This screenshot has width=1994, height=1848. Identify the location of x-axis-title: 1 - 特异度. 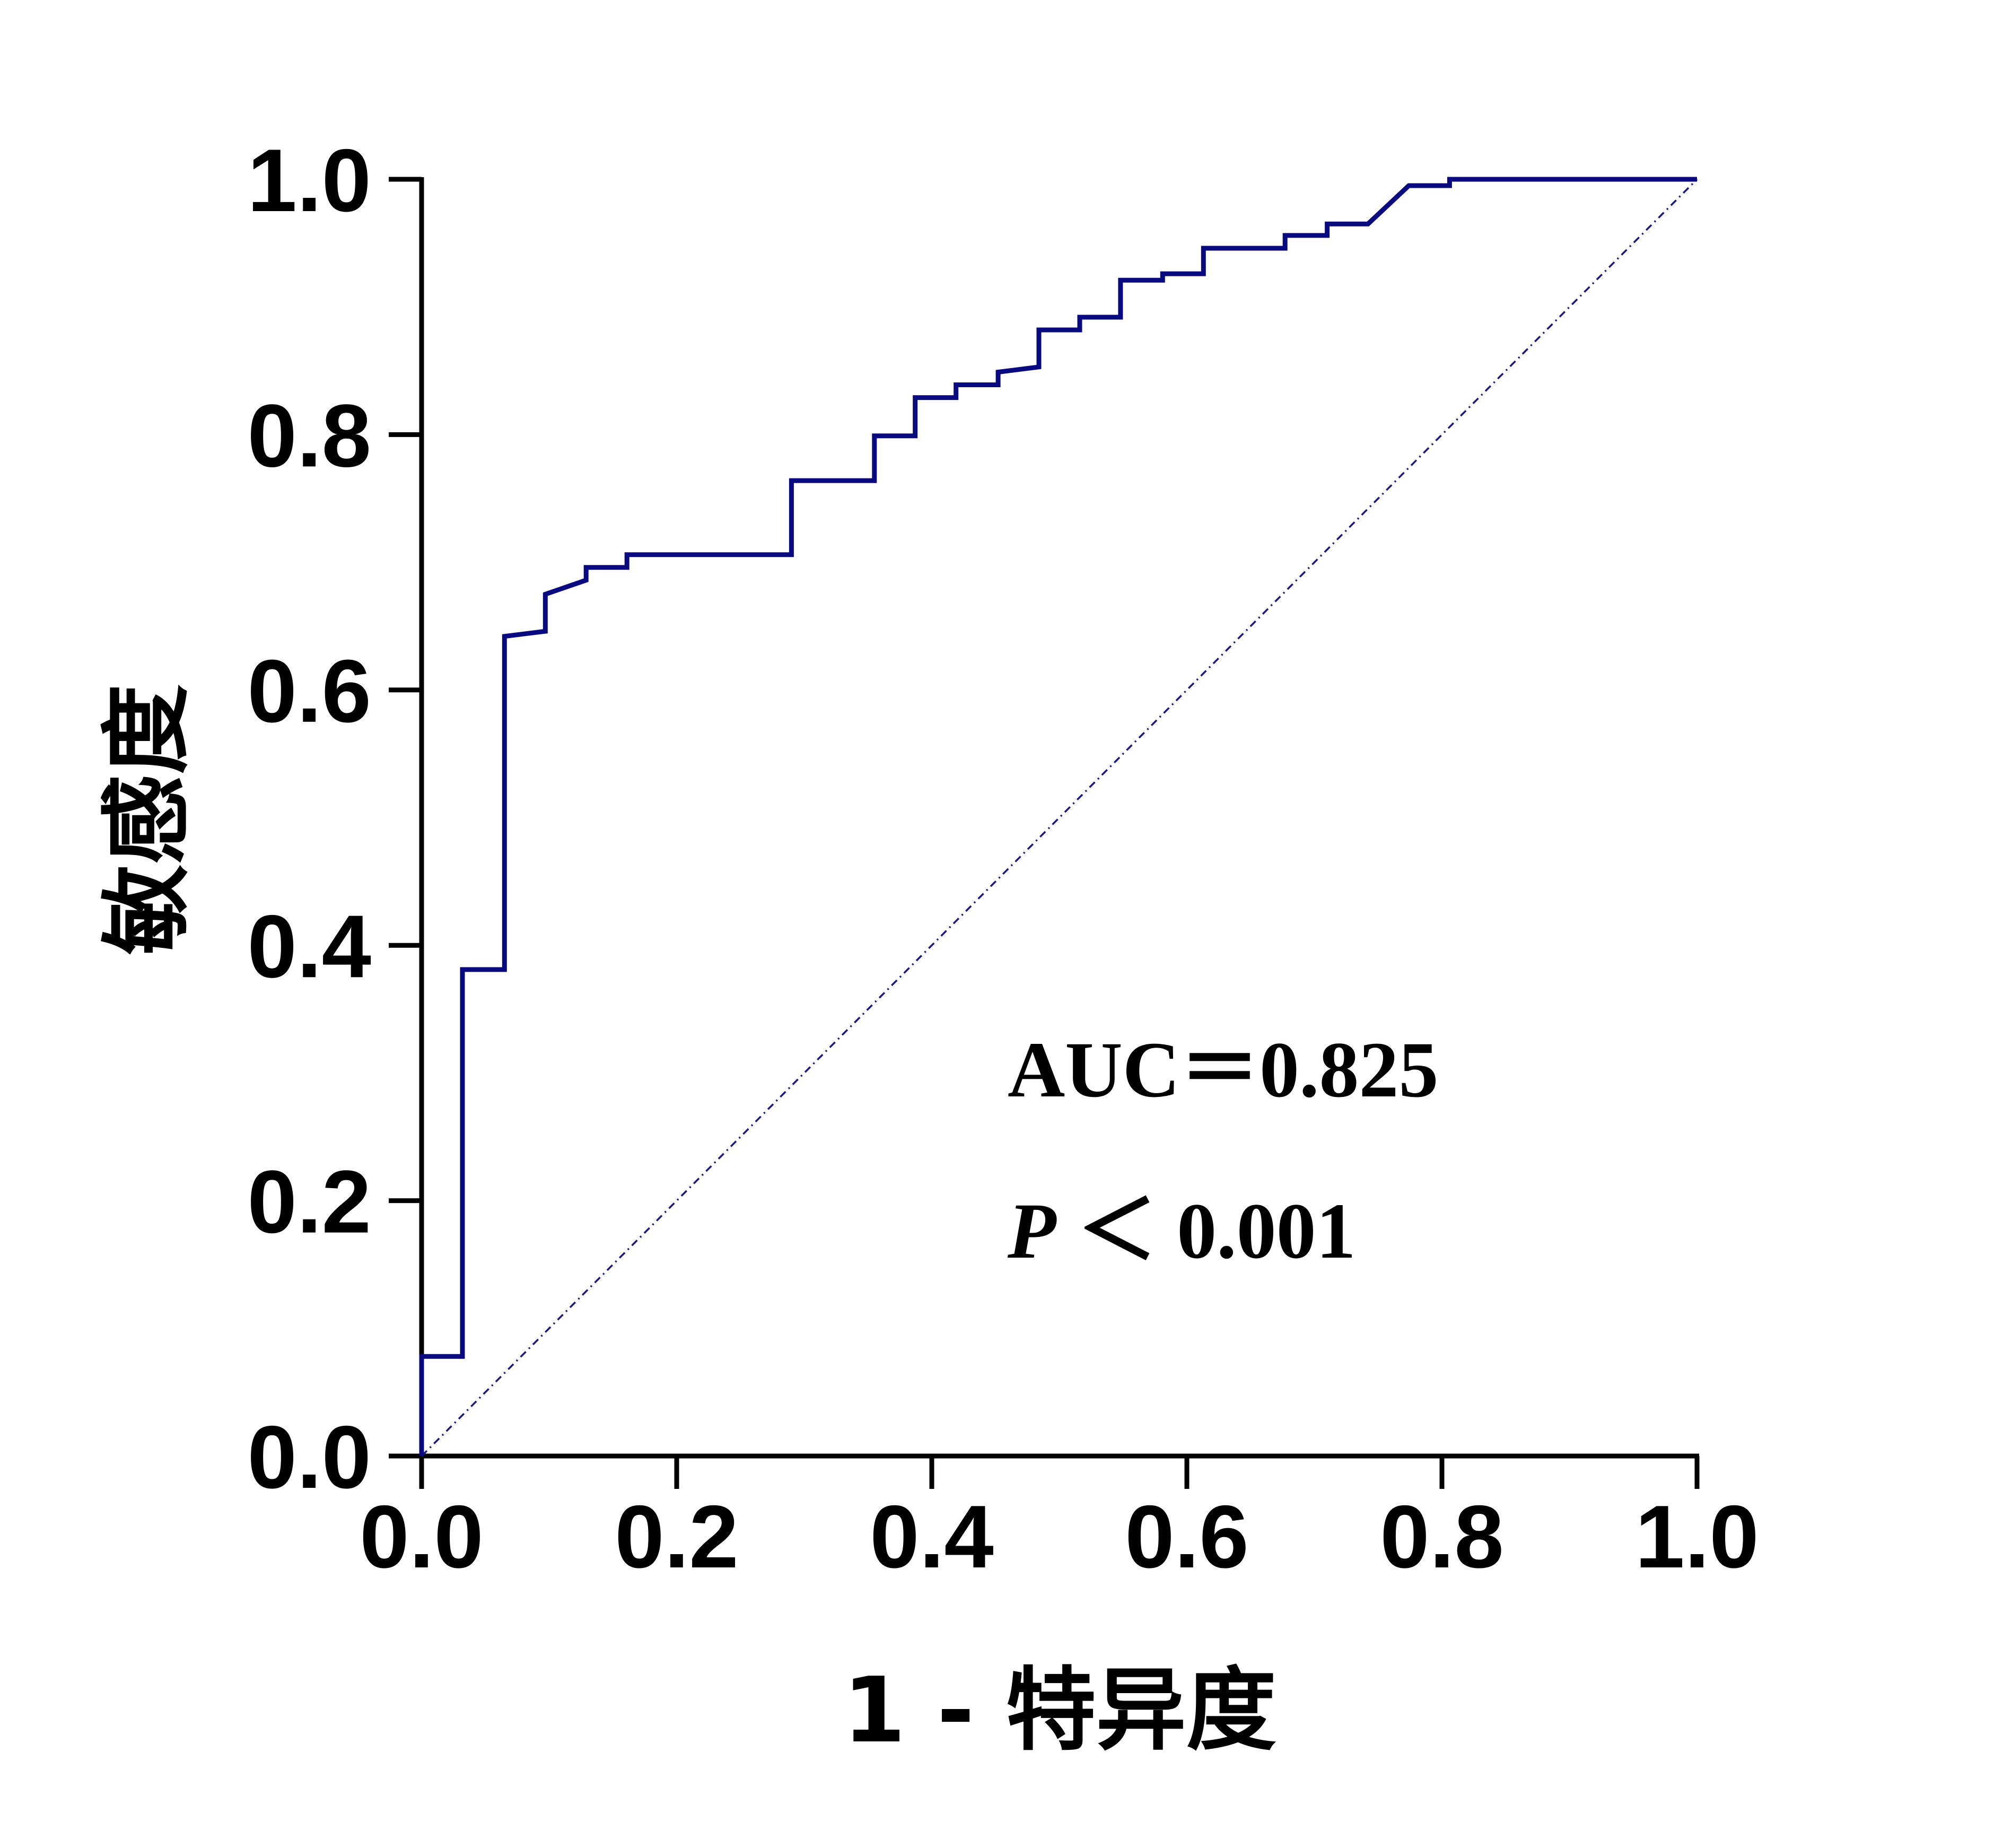
(1059, 1711).